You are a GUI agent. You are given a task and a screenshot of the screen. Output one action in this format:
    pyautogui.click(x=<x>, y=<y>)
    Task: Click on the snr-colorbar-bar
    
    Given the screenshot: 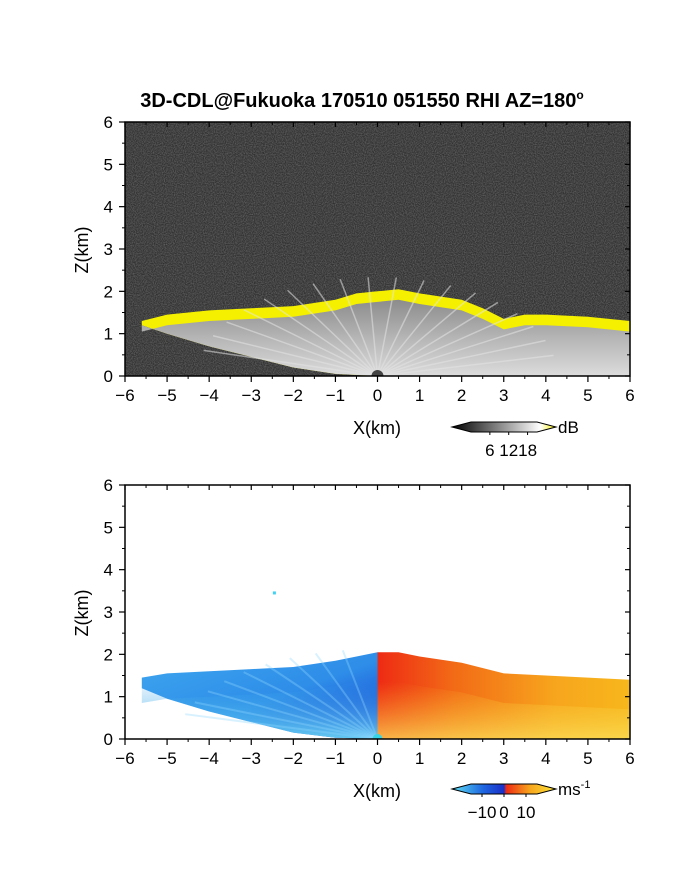 What is the action you would take?
    pyautogui.click(x=504, y=427)
    